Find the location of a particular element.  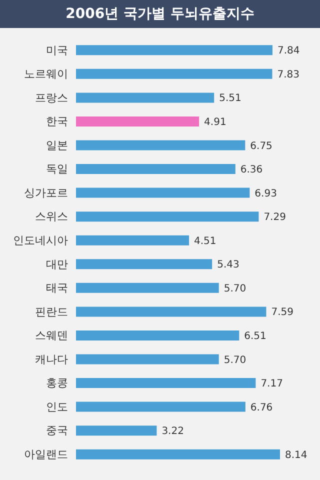

y-tick-label: 대만 is located at coordinates (57, 264).